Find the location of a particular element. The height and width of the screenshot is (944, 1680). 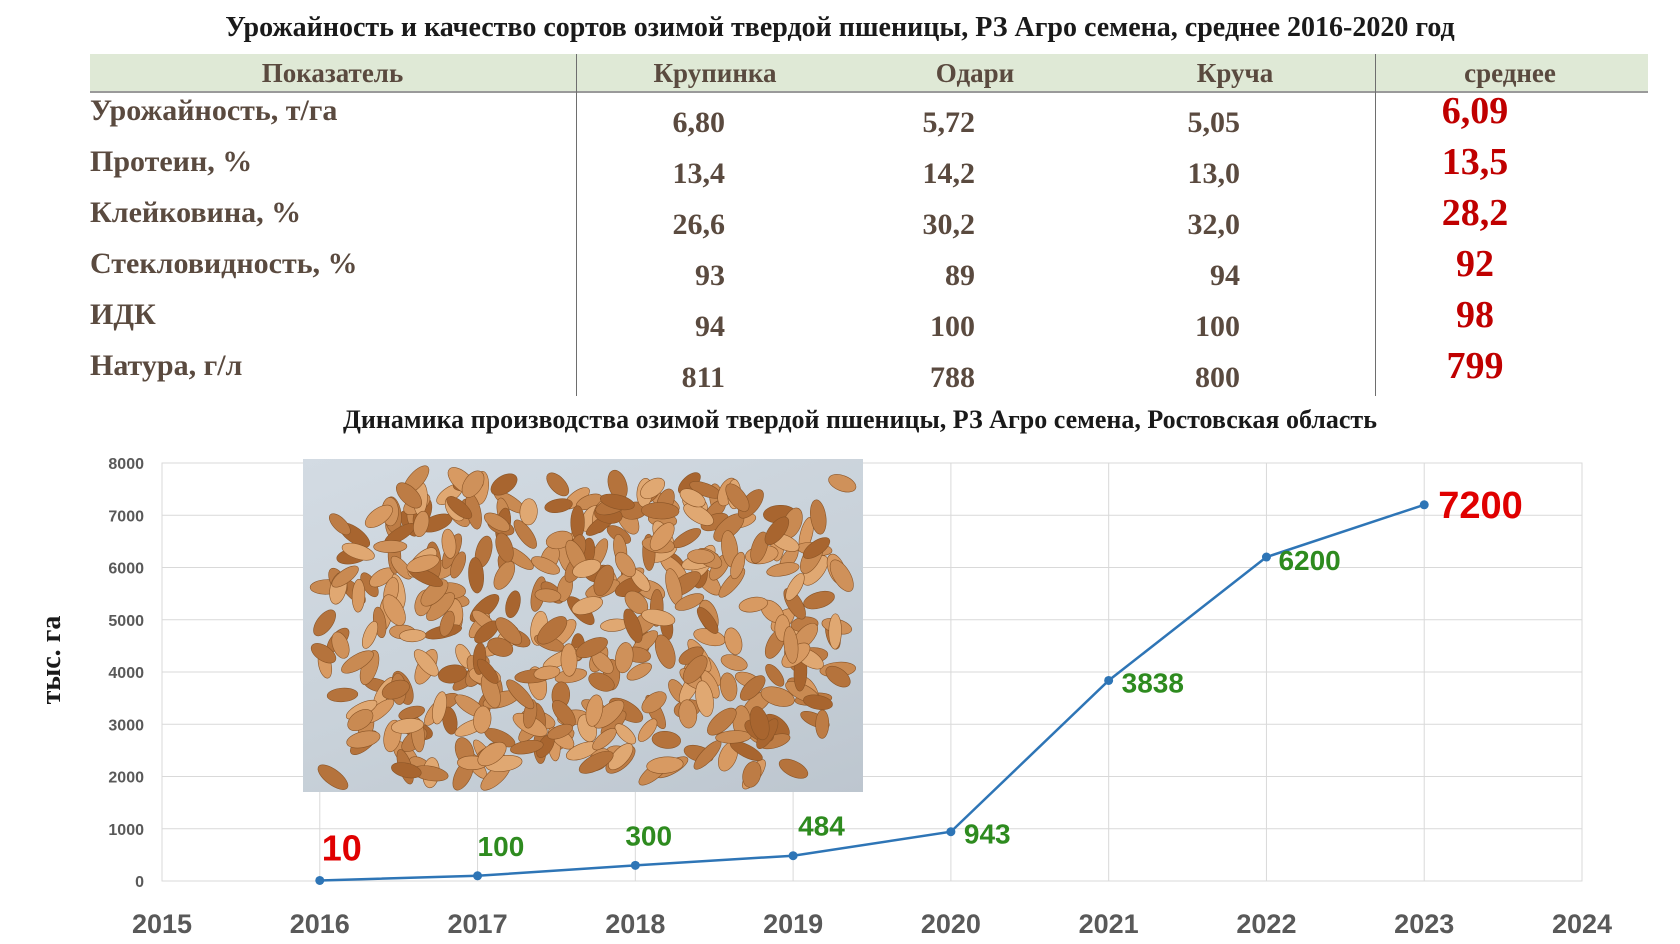

y-tick-label: 8000 is located at coordinates (126, 464).